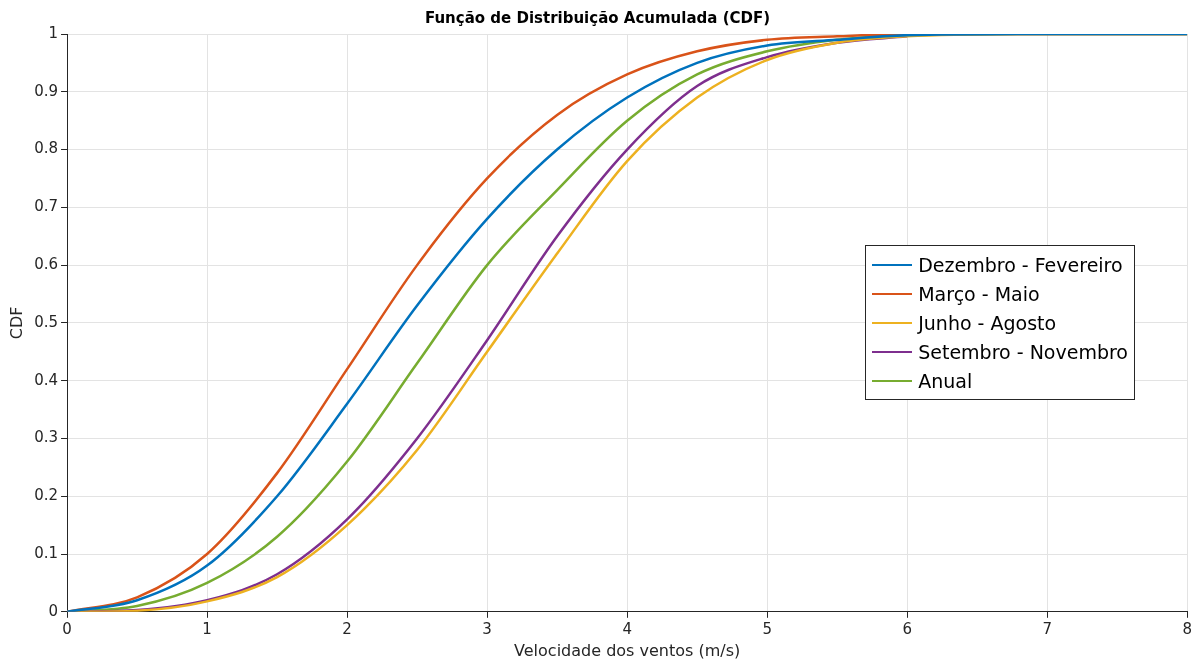  Describe the element at coordinates (46, 379) in the screenshot. I see `y-tick-label: 0.4` at that location.